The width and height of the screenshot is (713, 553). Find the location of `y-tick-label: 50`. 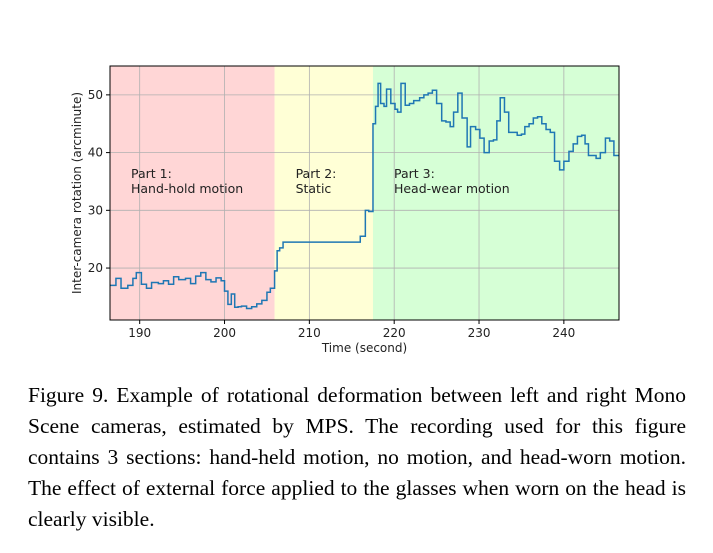

y-tick-label: 50 is located at coordinates (95, 95).